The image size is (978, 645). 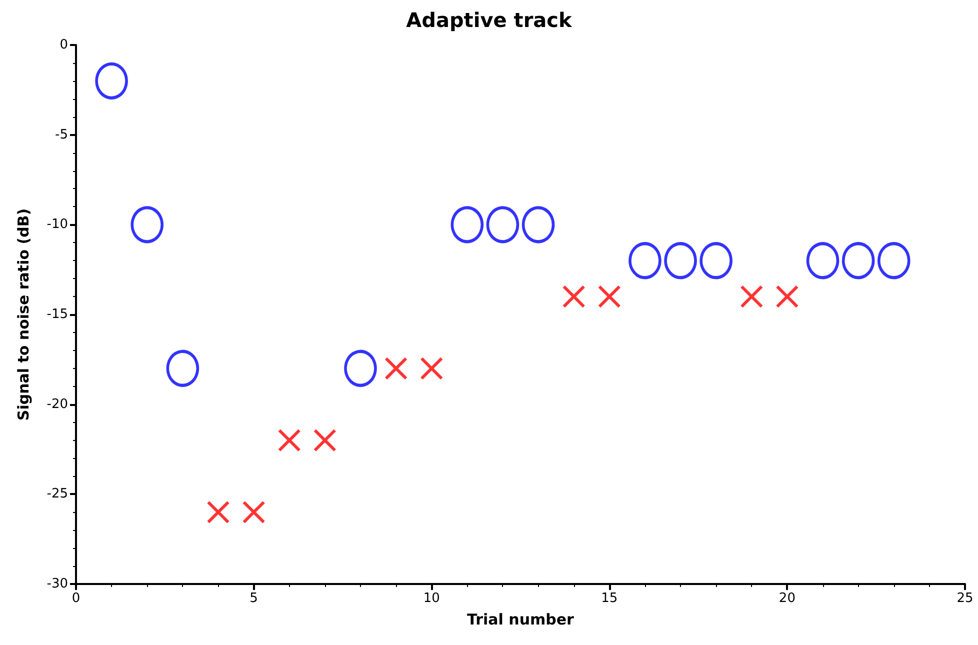 What do you see at coordinates (965, 598) in the screenshot?
I see `x-tick-label: 25` at bounding box center [965, 598].